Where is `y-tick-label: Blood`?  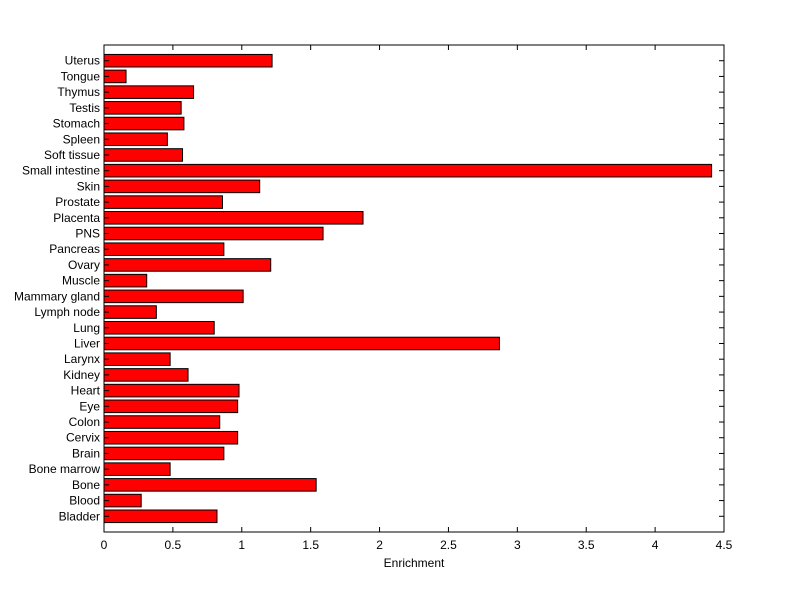
y-tick-label: Blood is located at coordinates (84, 501).